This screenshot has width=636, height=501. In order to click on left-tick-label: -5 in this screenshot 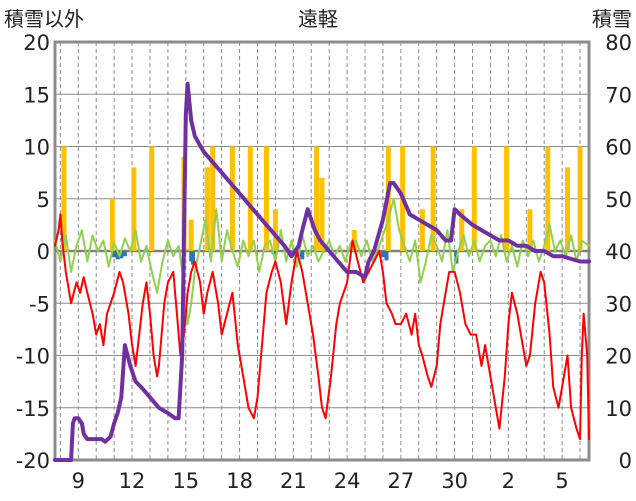, I will do `click(39, 304)`.